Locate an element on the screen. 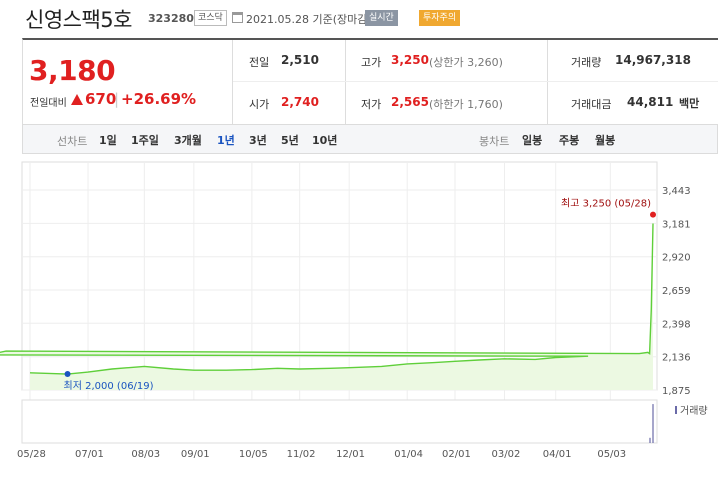 The height and width of the screenshot is (477, 718). y-tick-label: 2,398 is located at coordinates (676, 324).